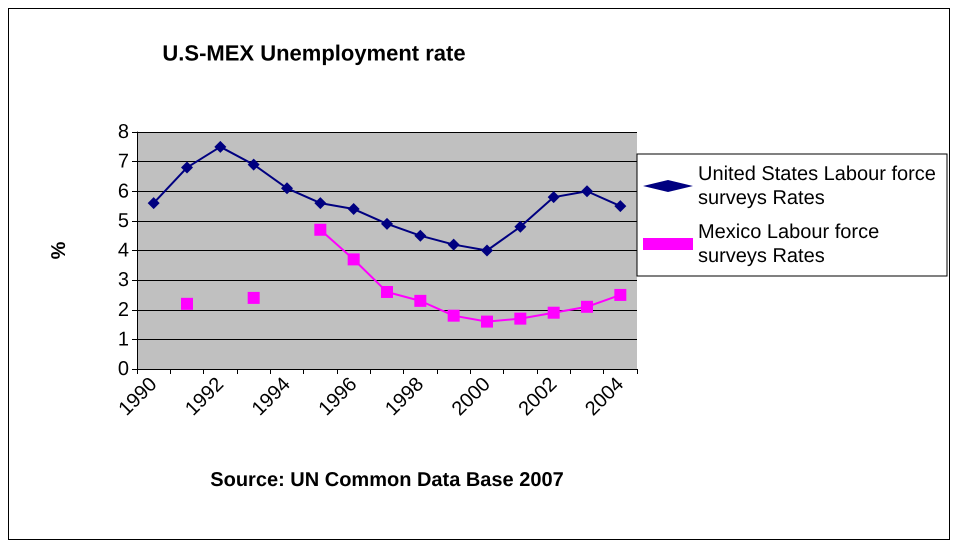  I want to click on y-tick-label: 7, so click(123, 161).